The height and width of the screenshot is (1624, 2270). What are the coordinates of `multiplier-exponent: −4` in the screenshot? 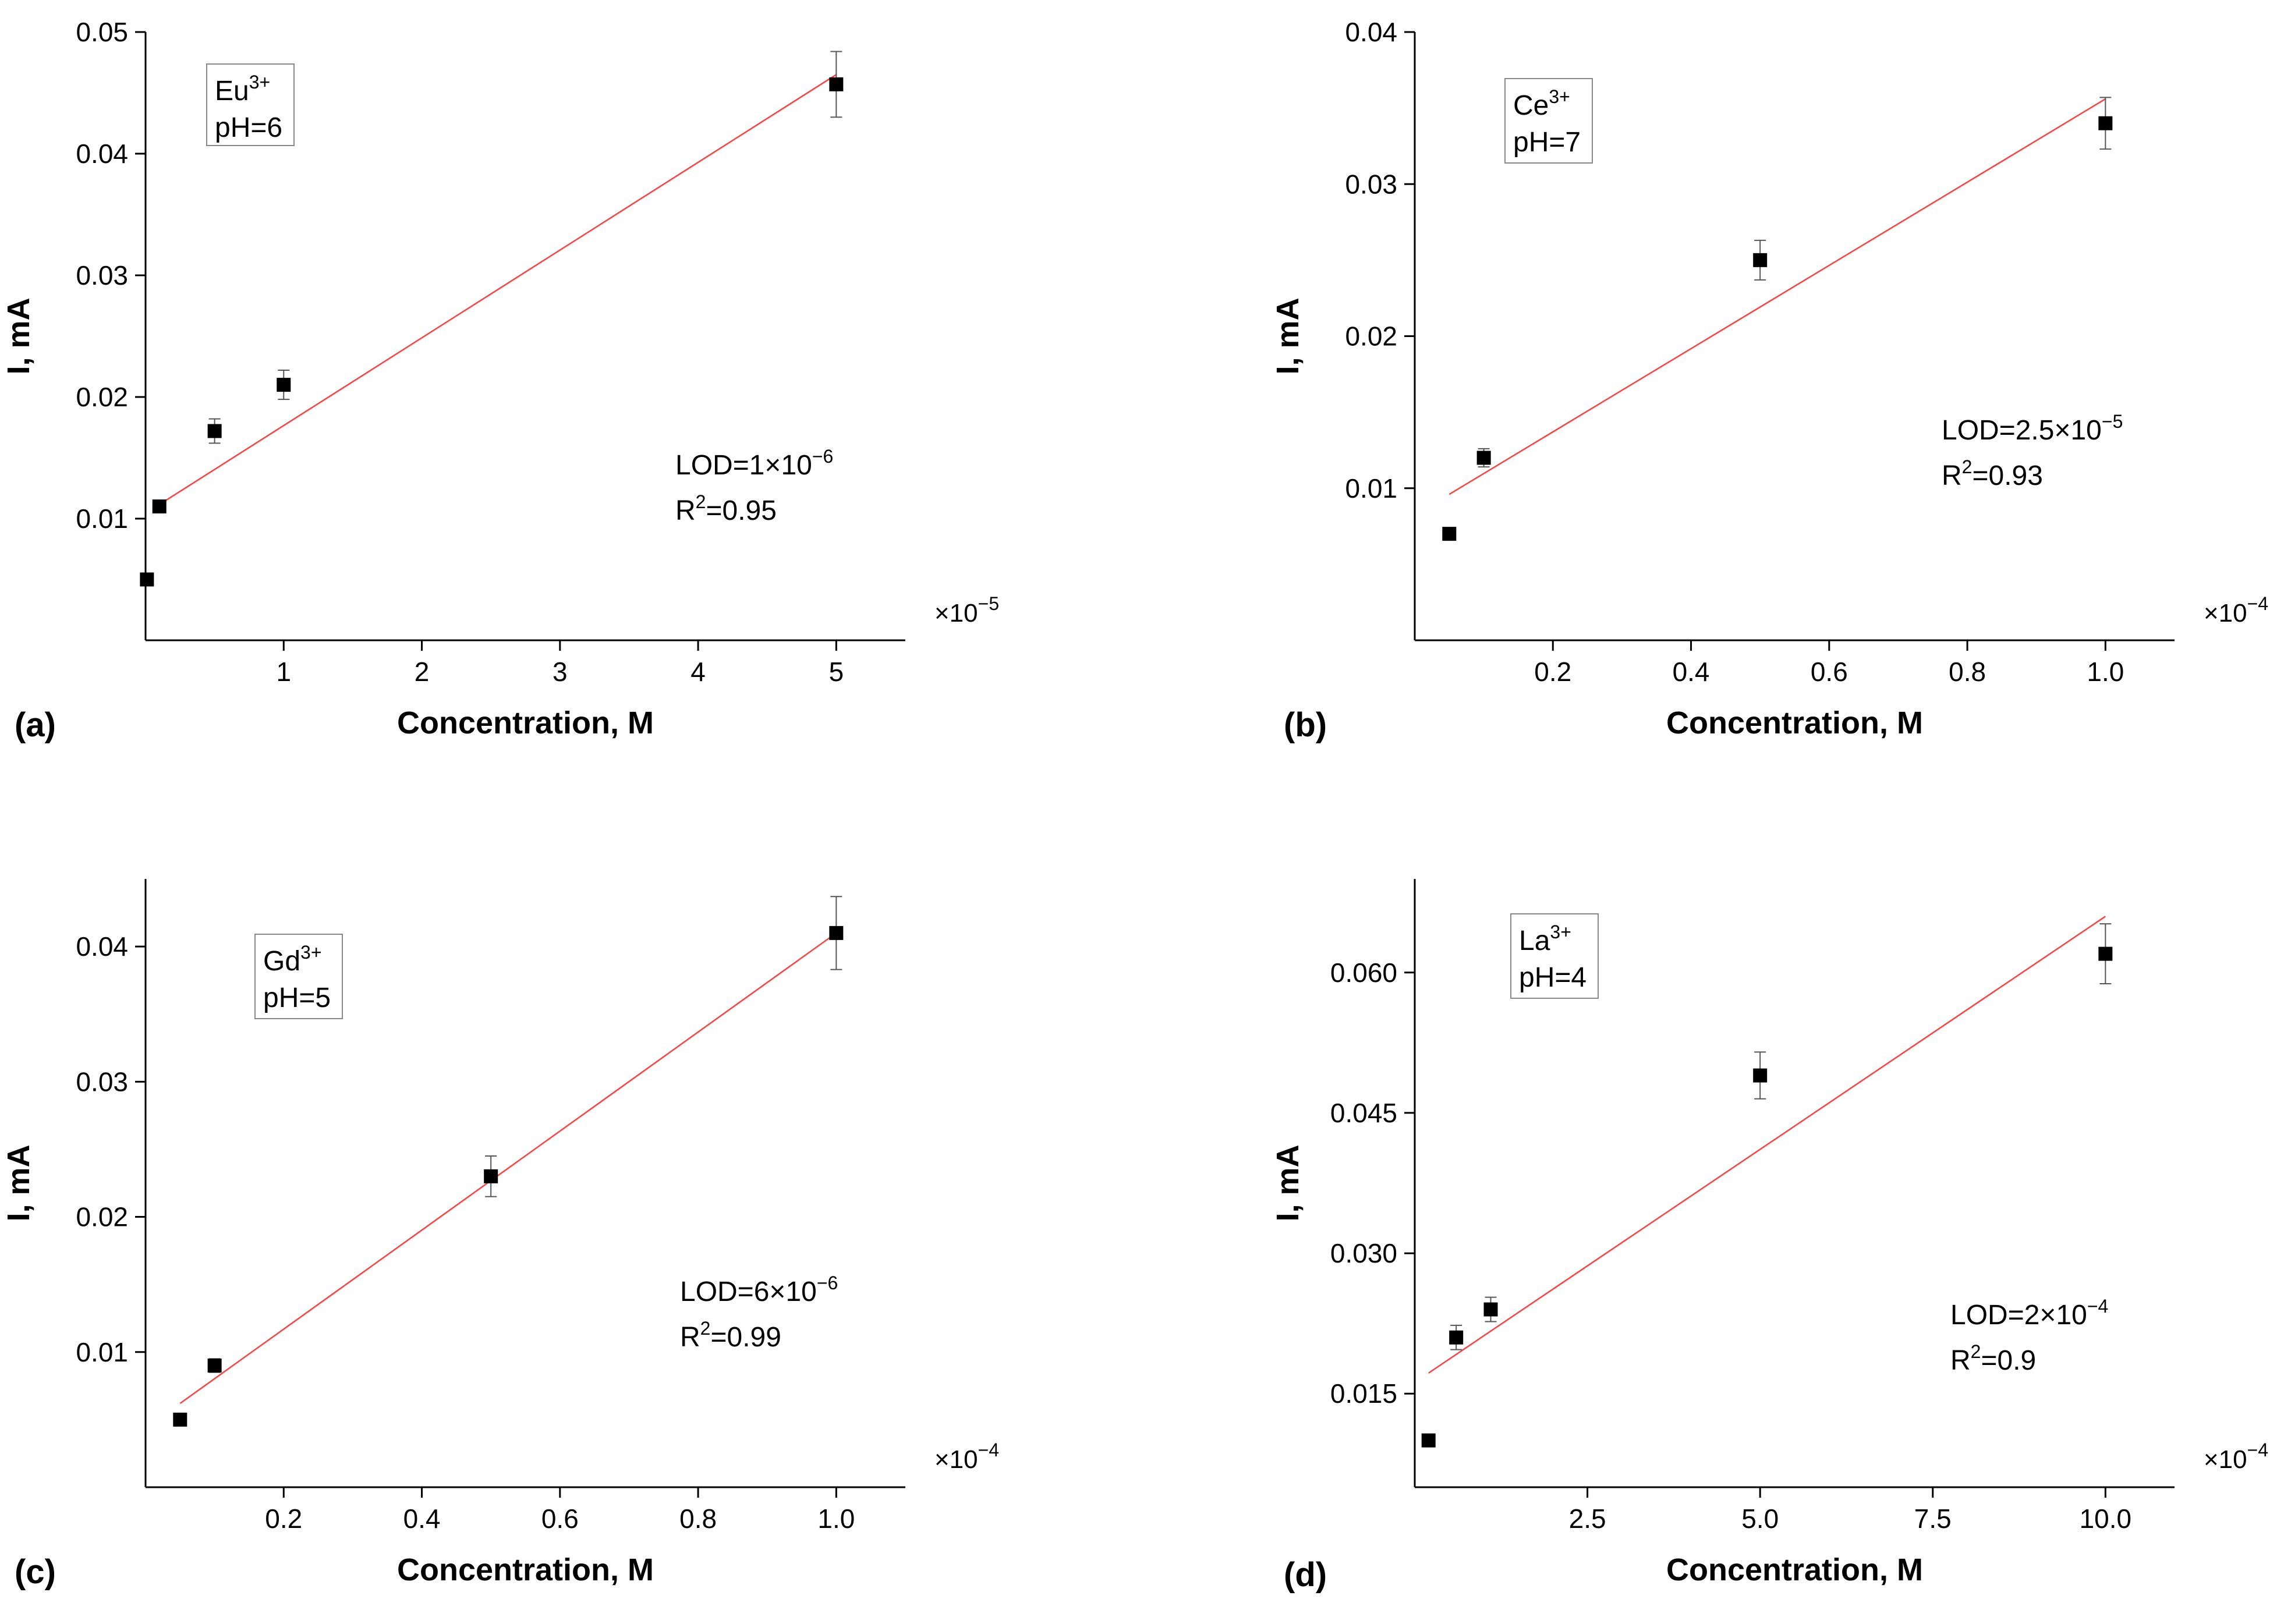 It's located at (988, 1449).